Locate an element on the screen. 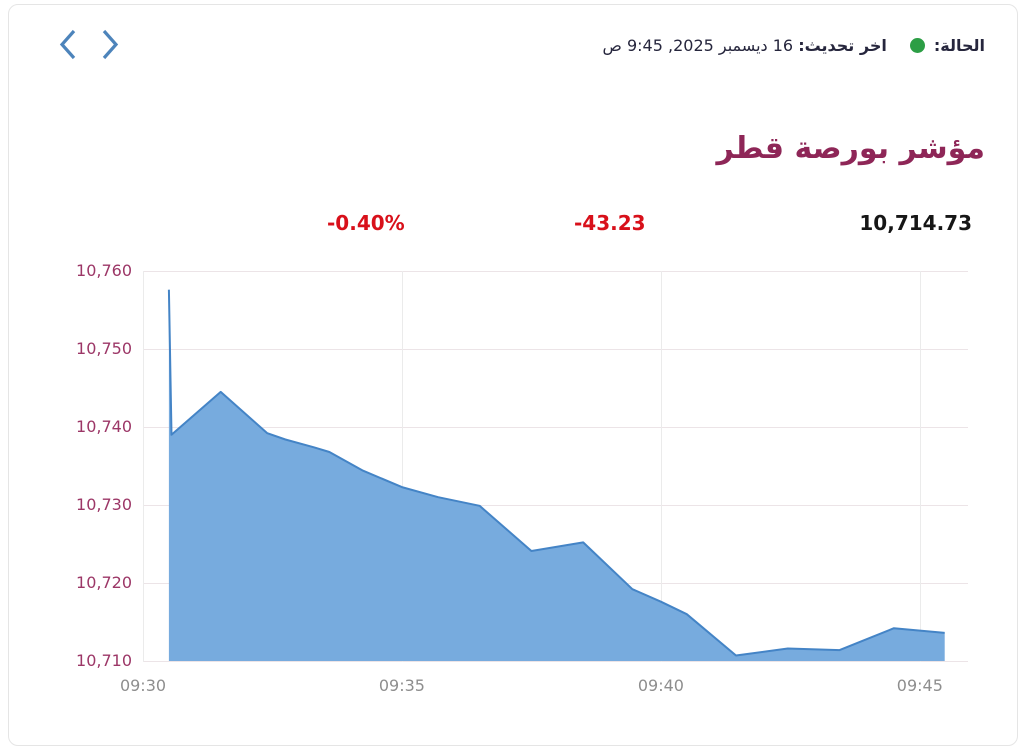 The height and width of the screenshot is (746, 1024). x-tick-label: 09:30 is located at coordinates (143, 685).